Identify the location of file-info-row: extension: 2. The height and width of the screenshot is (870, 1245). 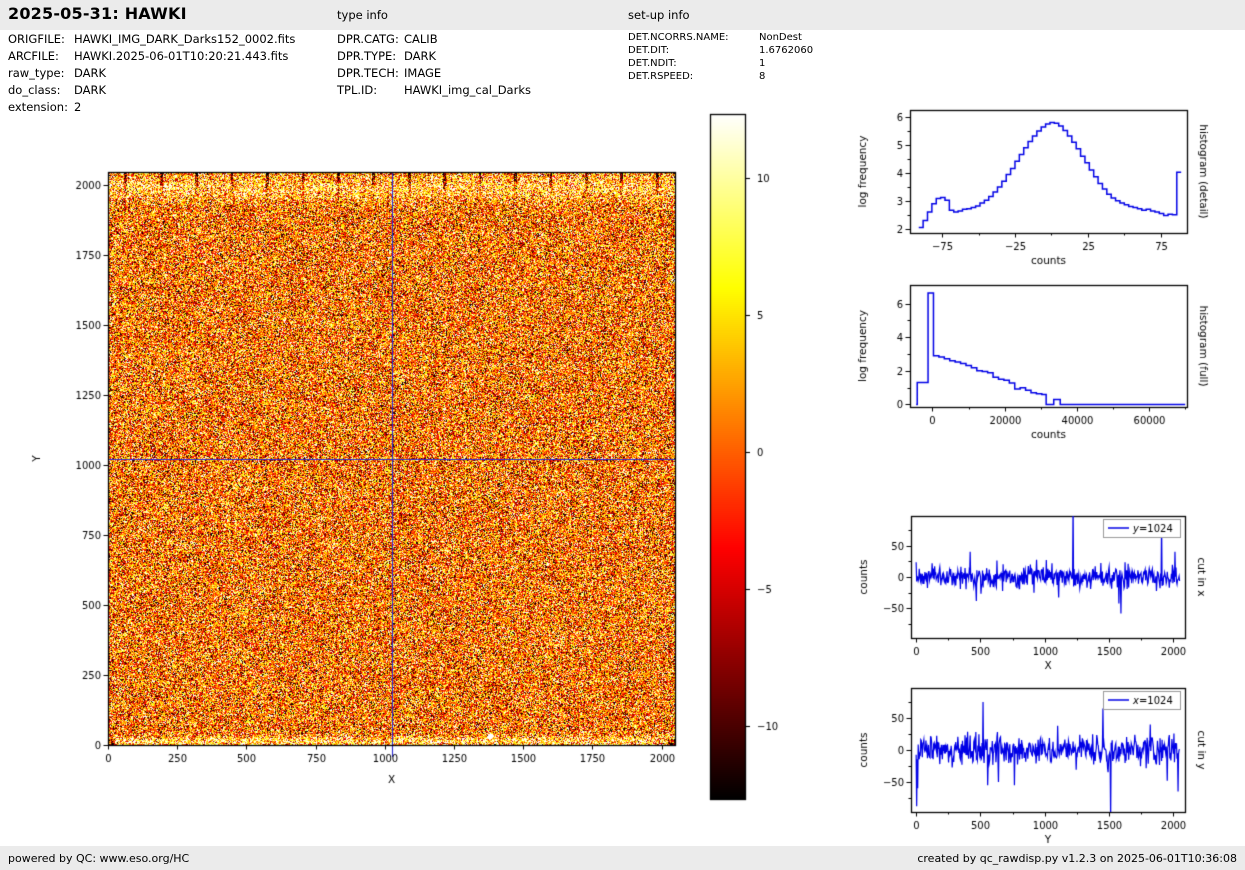
(151, 107).